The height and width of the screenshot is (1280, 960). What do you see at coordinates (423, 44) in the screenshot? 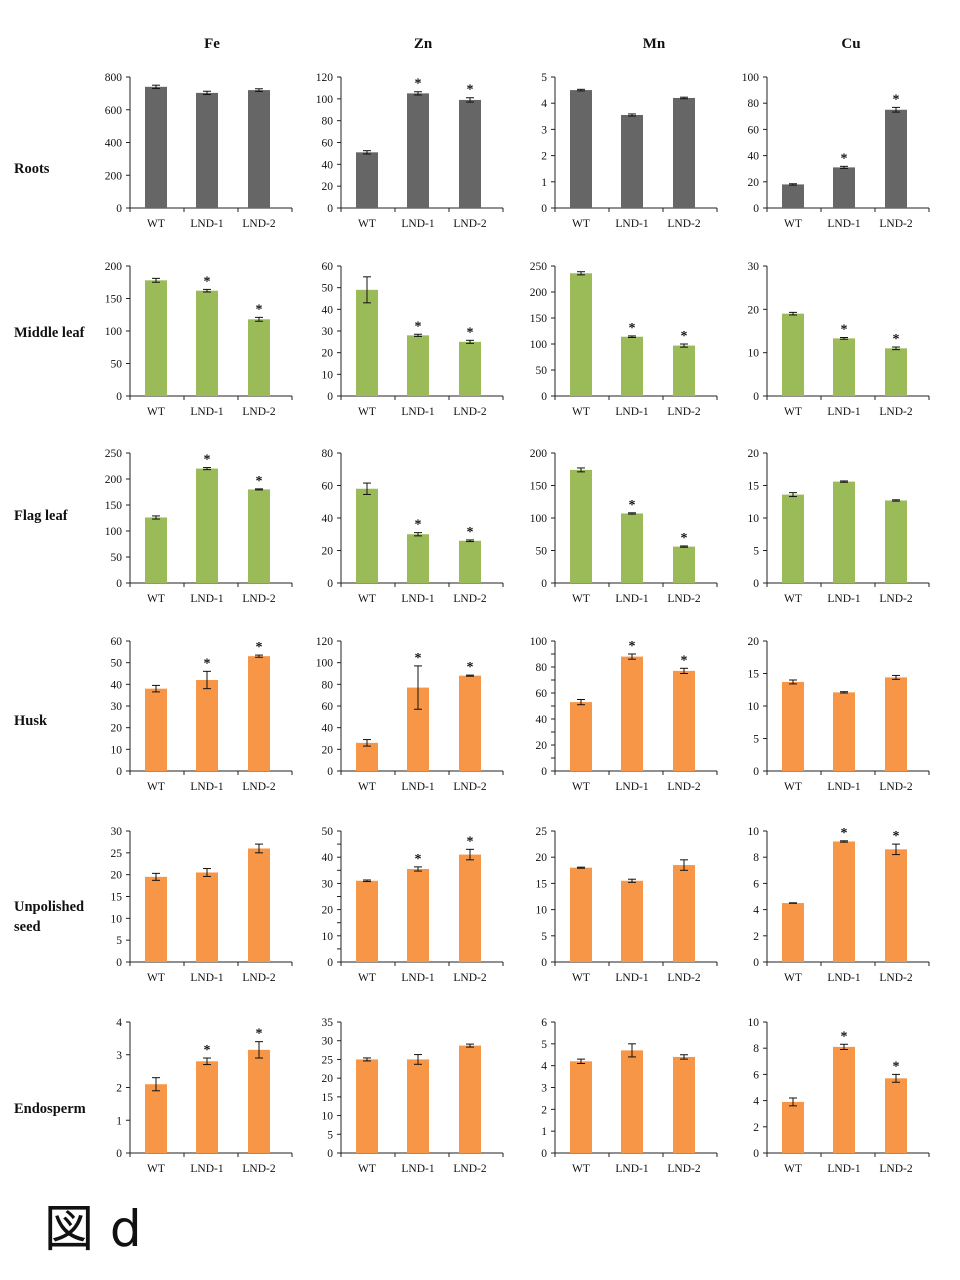
I see `column-title-zn: Zn` at bounding box center [423, 44].